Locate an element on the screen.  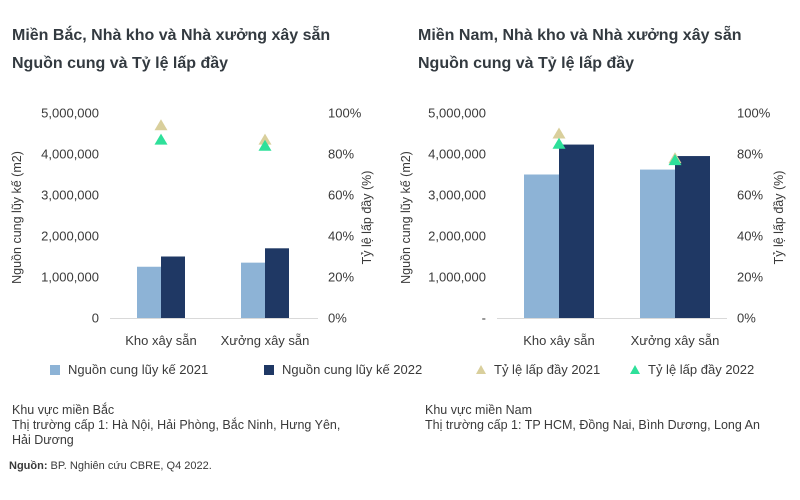
south-y2-tick-label: 100% is located at coordinates (754, 113).